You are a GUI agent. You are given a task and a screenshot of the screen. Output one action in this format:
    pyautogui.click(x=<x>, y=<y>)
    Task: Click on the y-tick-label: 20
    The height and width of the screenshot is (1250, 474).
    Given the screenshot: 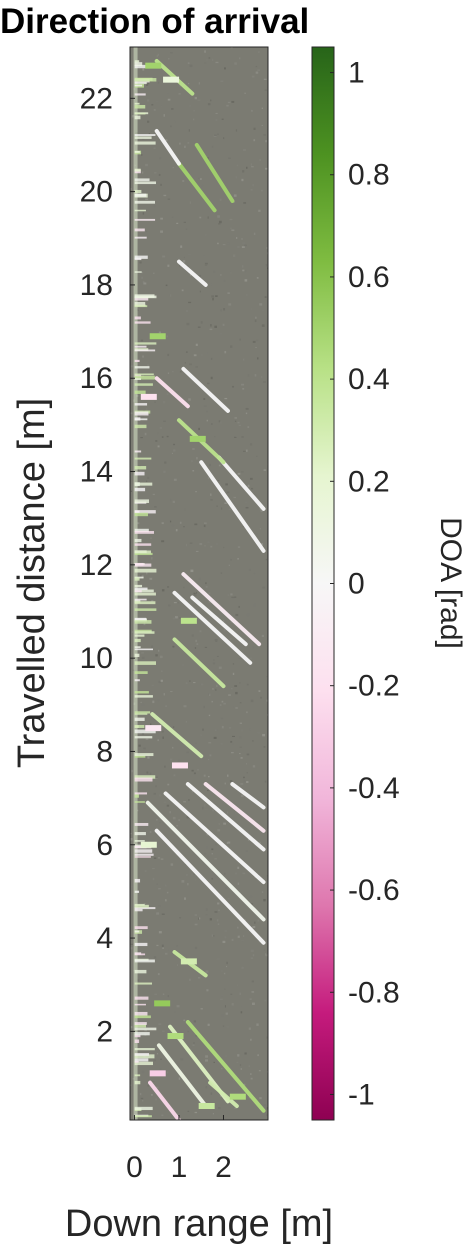 What is the action you would take?
    pyautogui.click(x=96, y=192)
    